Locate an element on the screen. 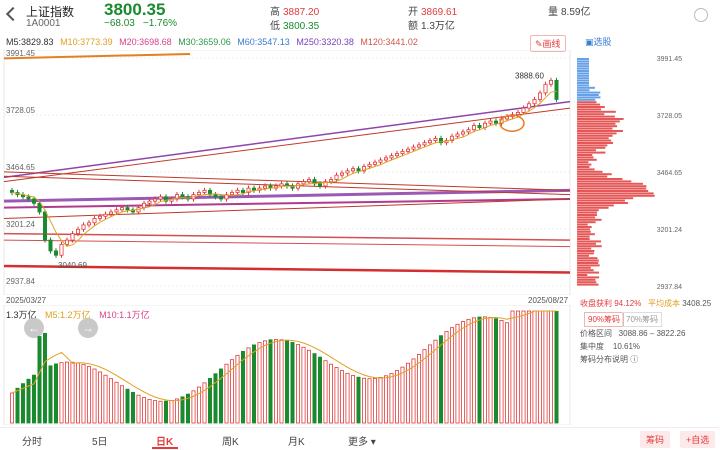  tab-90-chips: 90%筹码 is located at coordinates (604, 319).